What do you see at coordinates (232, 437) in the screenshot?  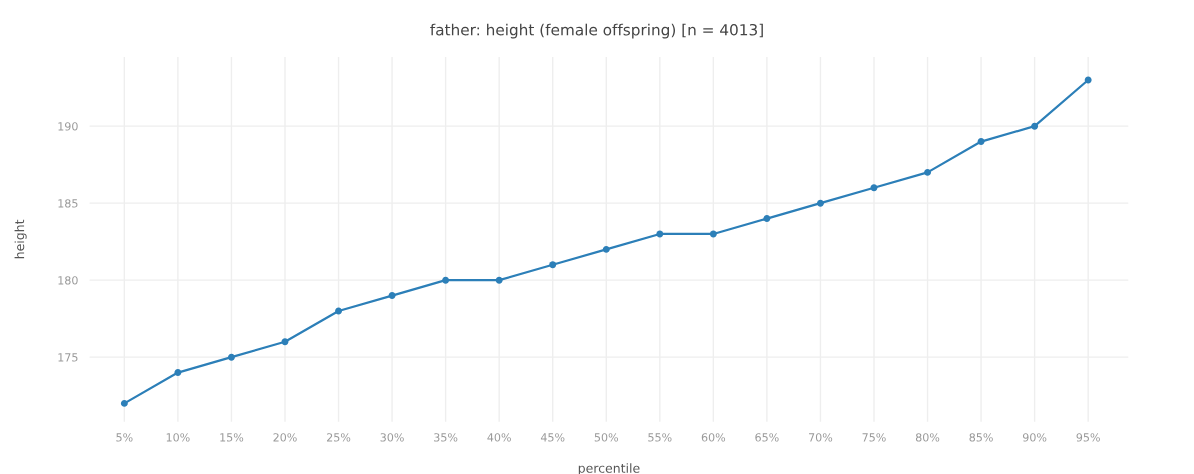 I see `x-tick-label: 15%` at bounding box center [232, 437].